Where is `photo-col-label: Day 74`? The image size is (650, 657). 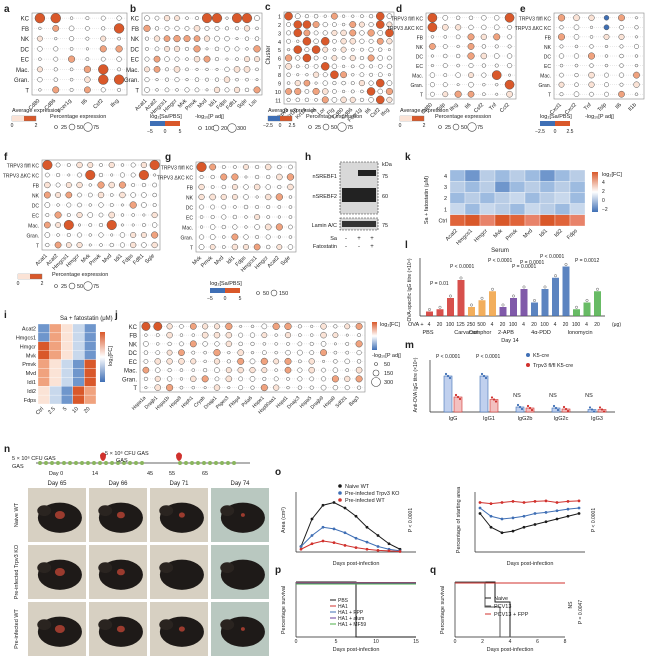 photo-col-label: Day 74 is located at coordinates (240, 484).